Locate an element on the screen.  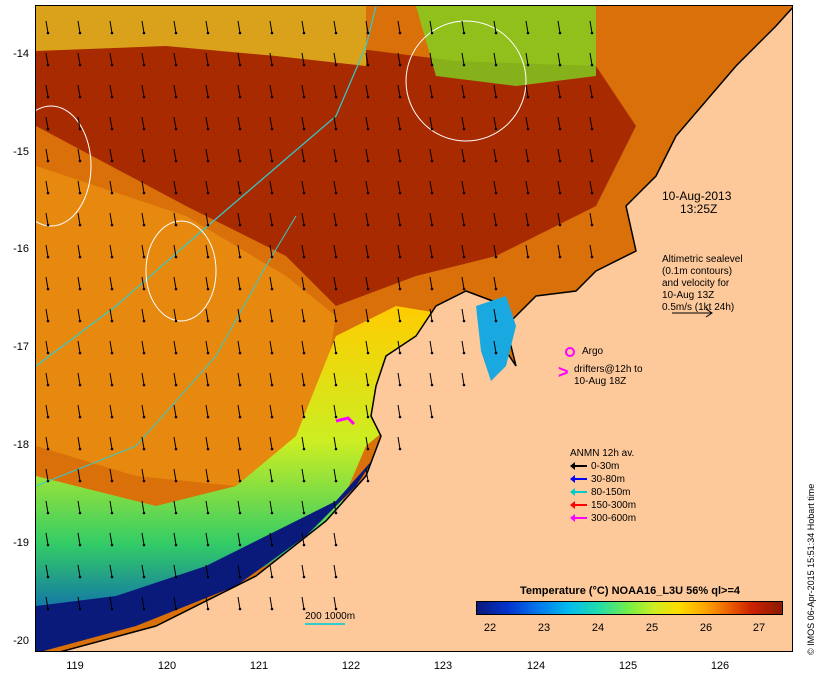
time-line: 13:25Z is located at coordinates (699, 209).